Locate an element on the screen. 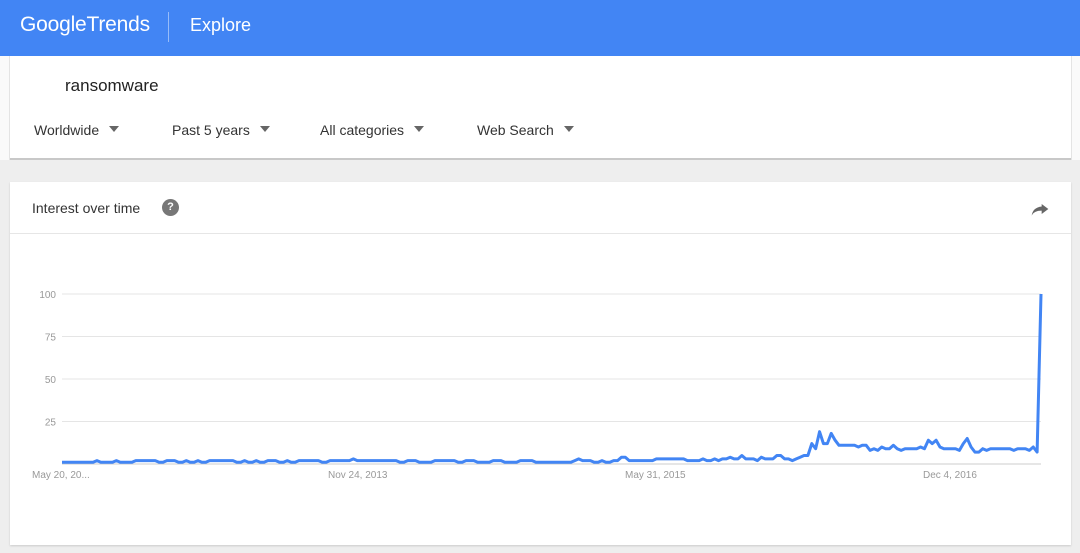 The image size is (1080, 553). y-tick-label: 50 is located at coordinates (51, 380).